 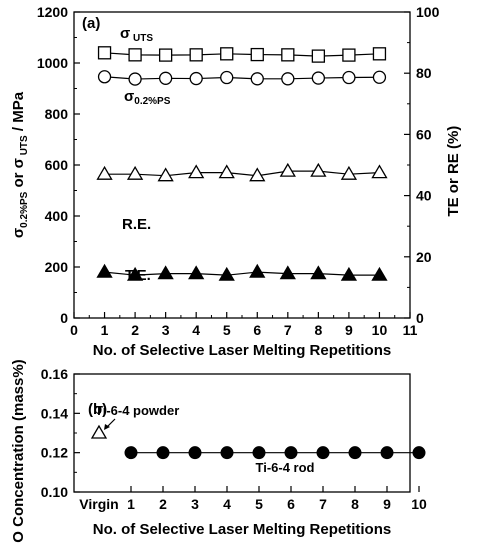 What do you see at coordinates (166, 330) in the screenshot?
I see `x-tick-label: 3` at bounding box center [166, 330].